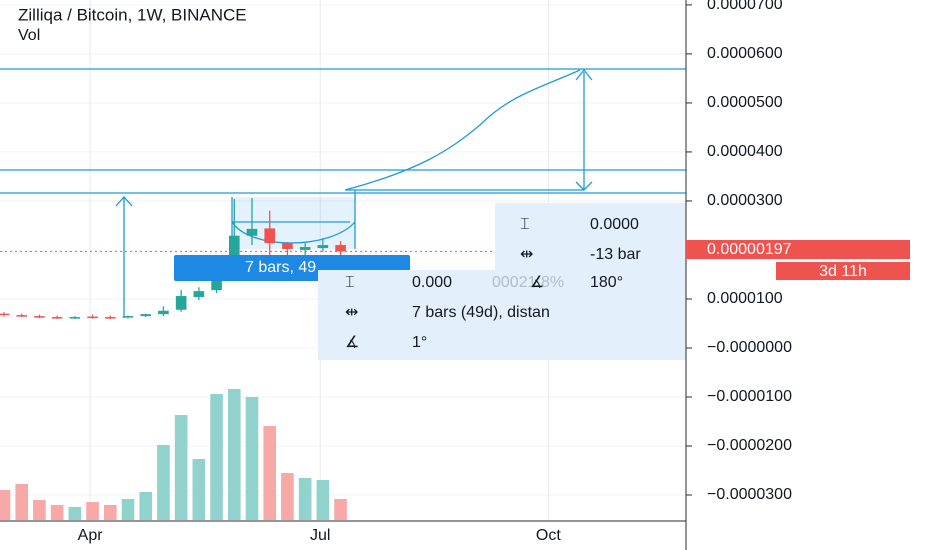 The image size is (932, 550). Describe the element at coordinates (528, 282) in the screenshot. I see `tooltip-text: 00021 8%` at that location.